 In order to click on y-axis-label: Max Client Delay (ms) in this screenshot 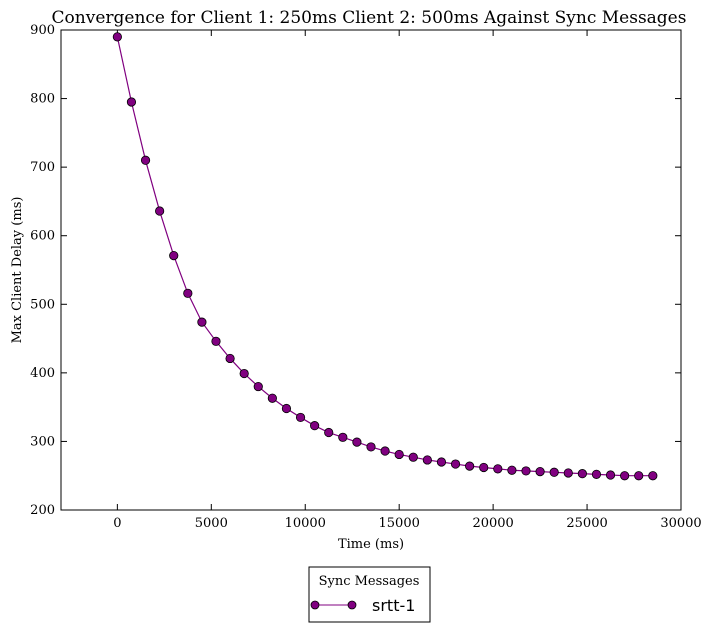, I will do `click(17, 270)`.